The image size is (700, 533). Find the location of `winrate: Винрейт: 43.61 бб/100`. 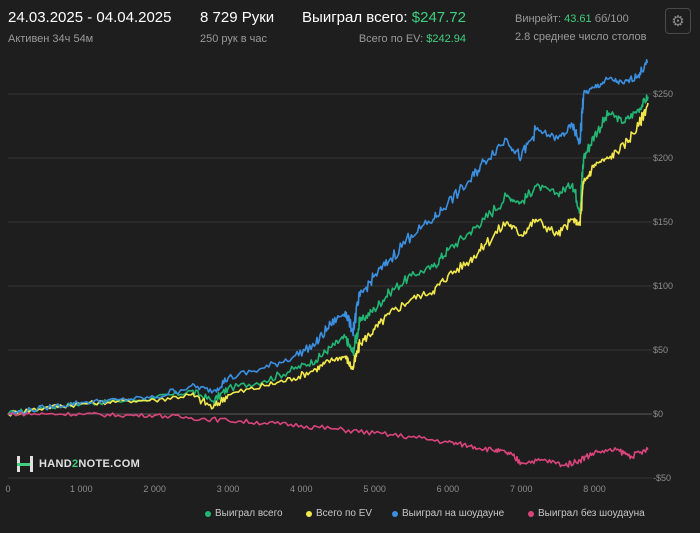

winrate: Винрейт: 43.61 бб/100 is located at coordinates (572, 19).